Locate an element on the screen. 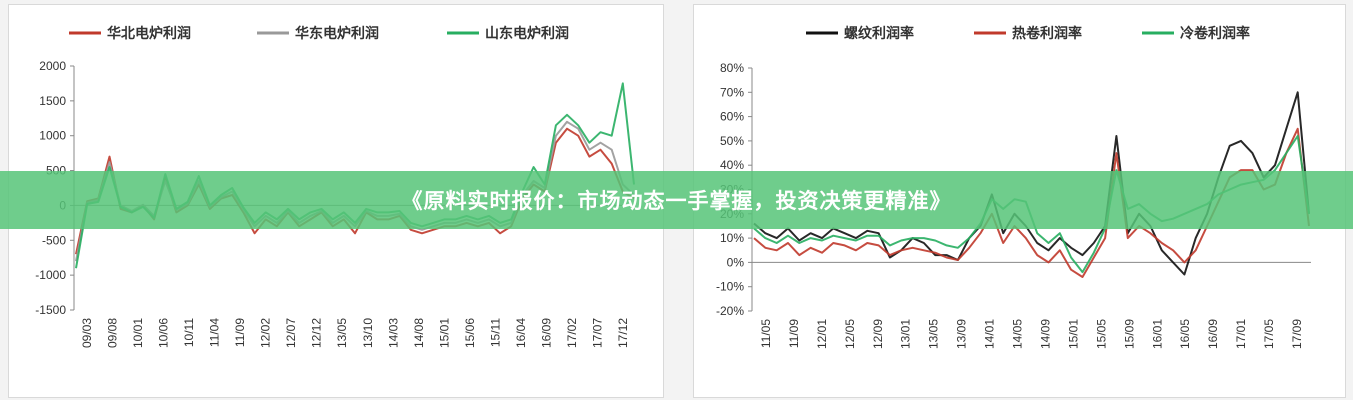 The height and width of the screenshot is (400, 1353). x-tick-label: 16/01 is located at coordinates (1157, 334).